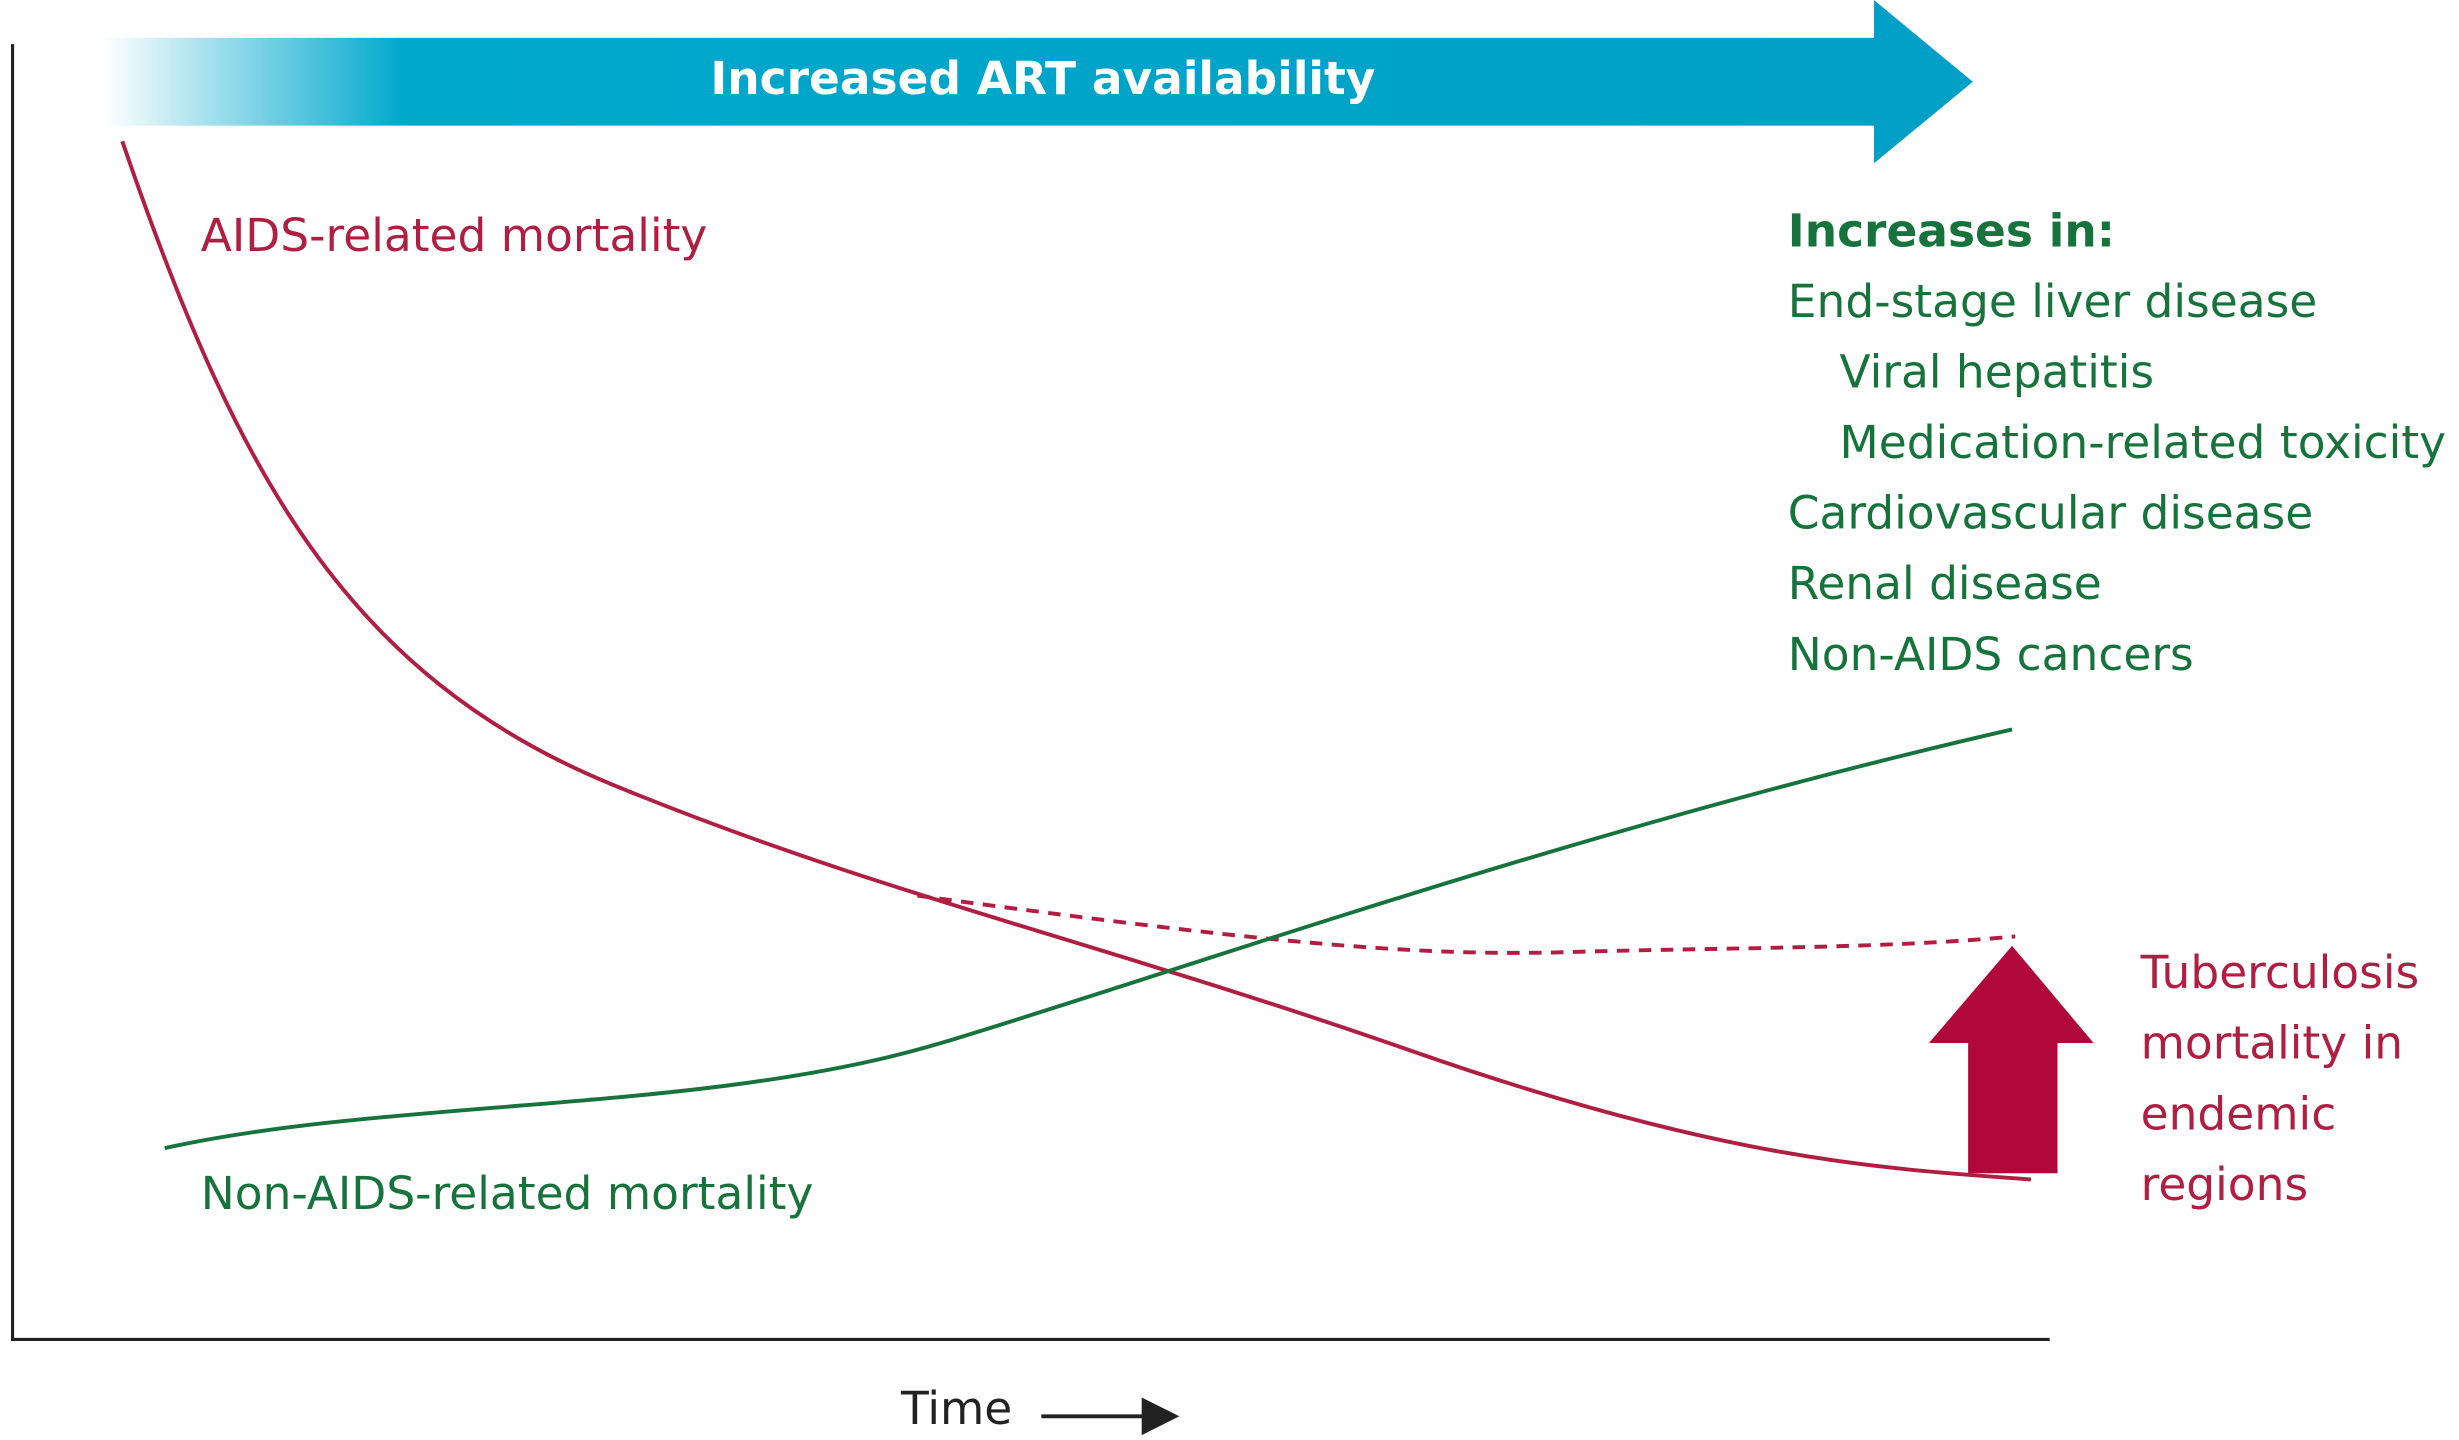 This screenshot has width=2459, height=1440. I want to click on increase-item: Medication-related toxicity, so click(2143, 442).